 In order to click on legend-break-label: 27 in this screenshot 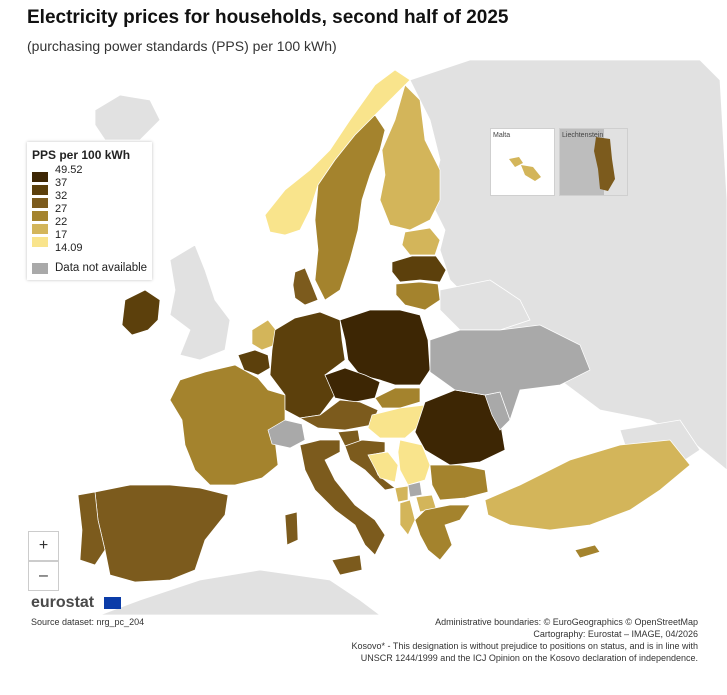, I will do `click(61, 209)`.